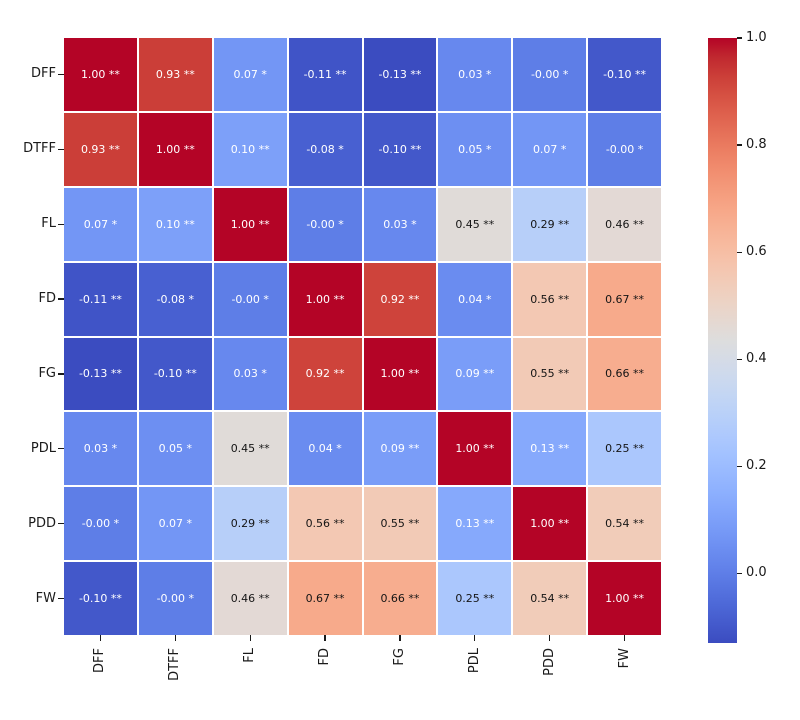  I want to click on colorbar-tick-label: 0.6, so click(756, 252).